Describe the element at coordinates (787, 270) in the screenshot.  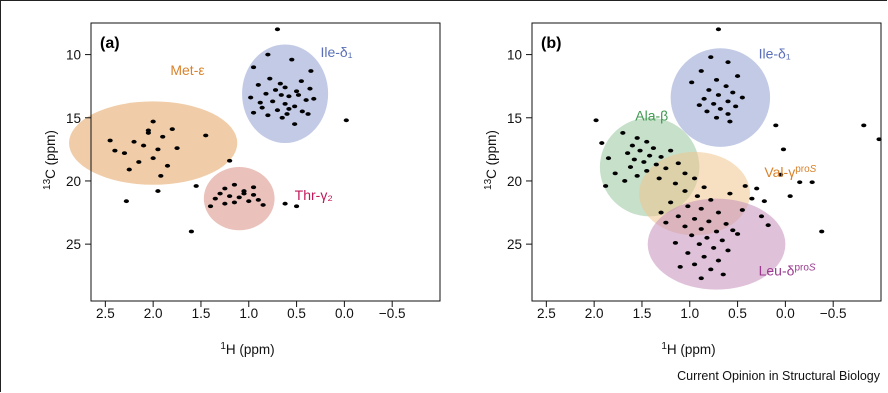
I see `region-label: Leu-δproS` at that location.